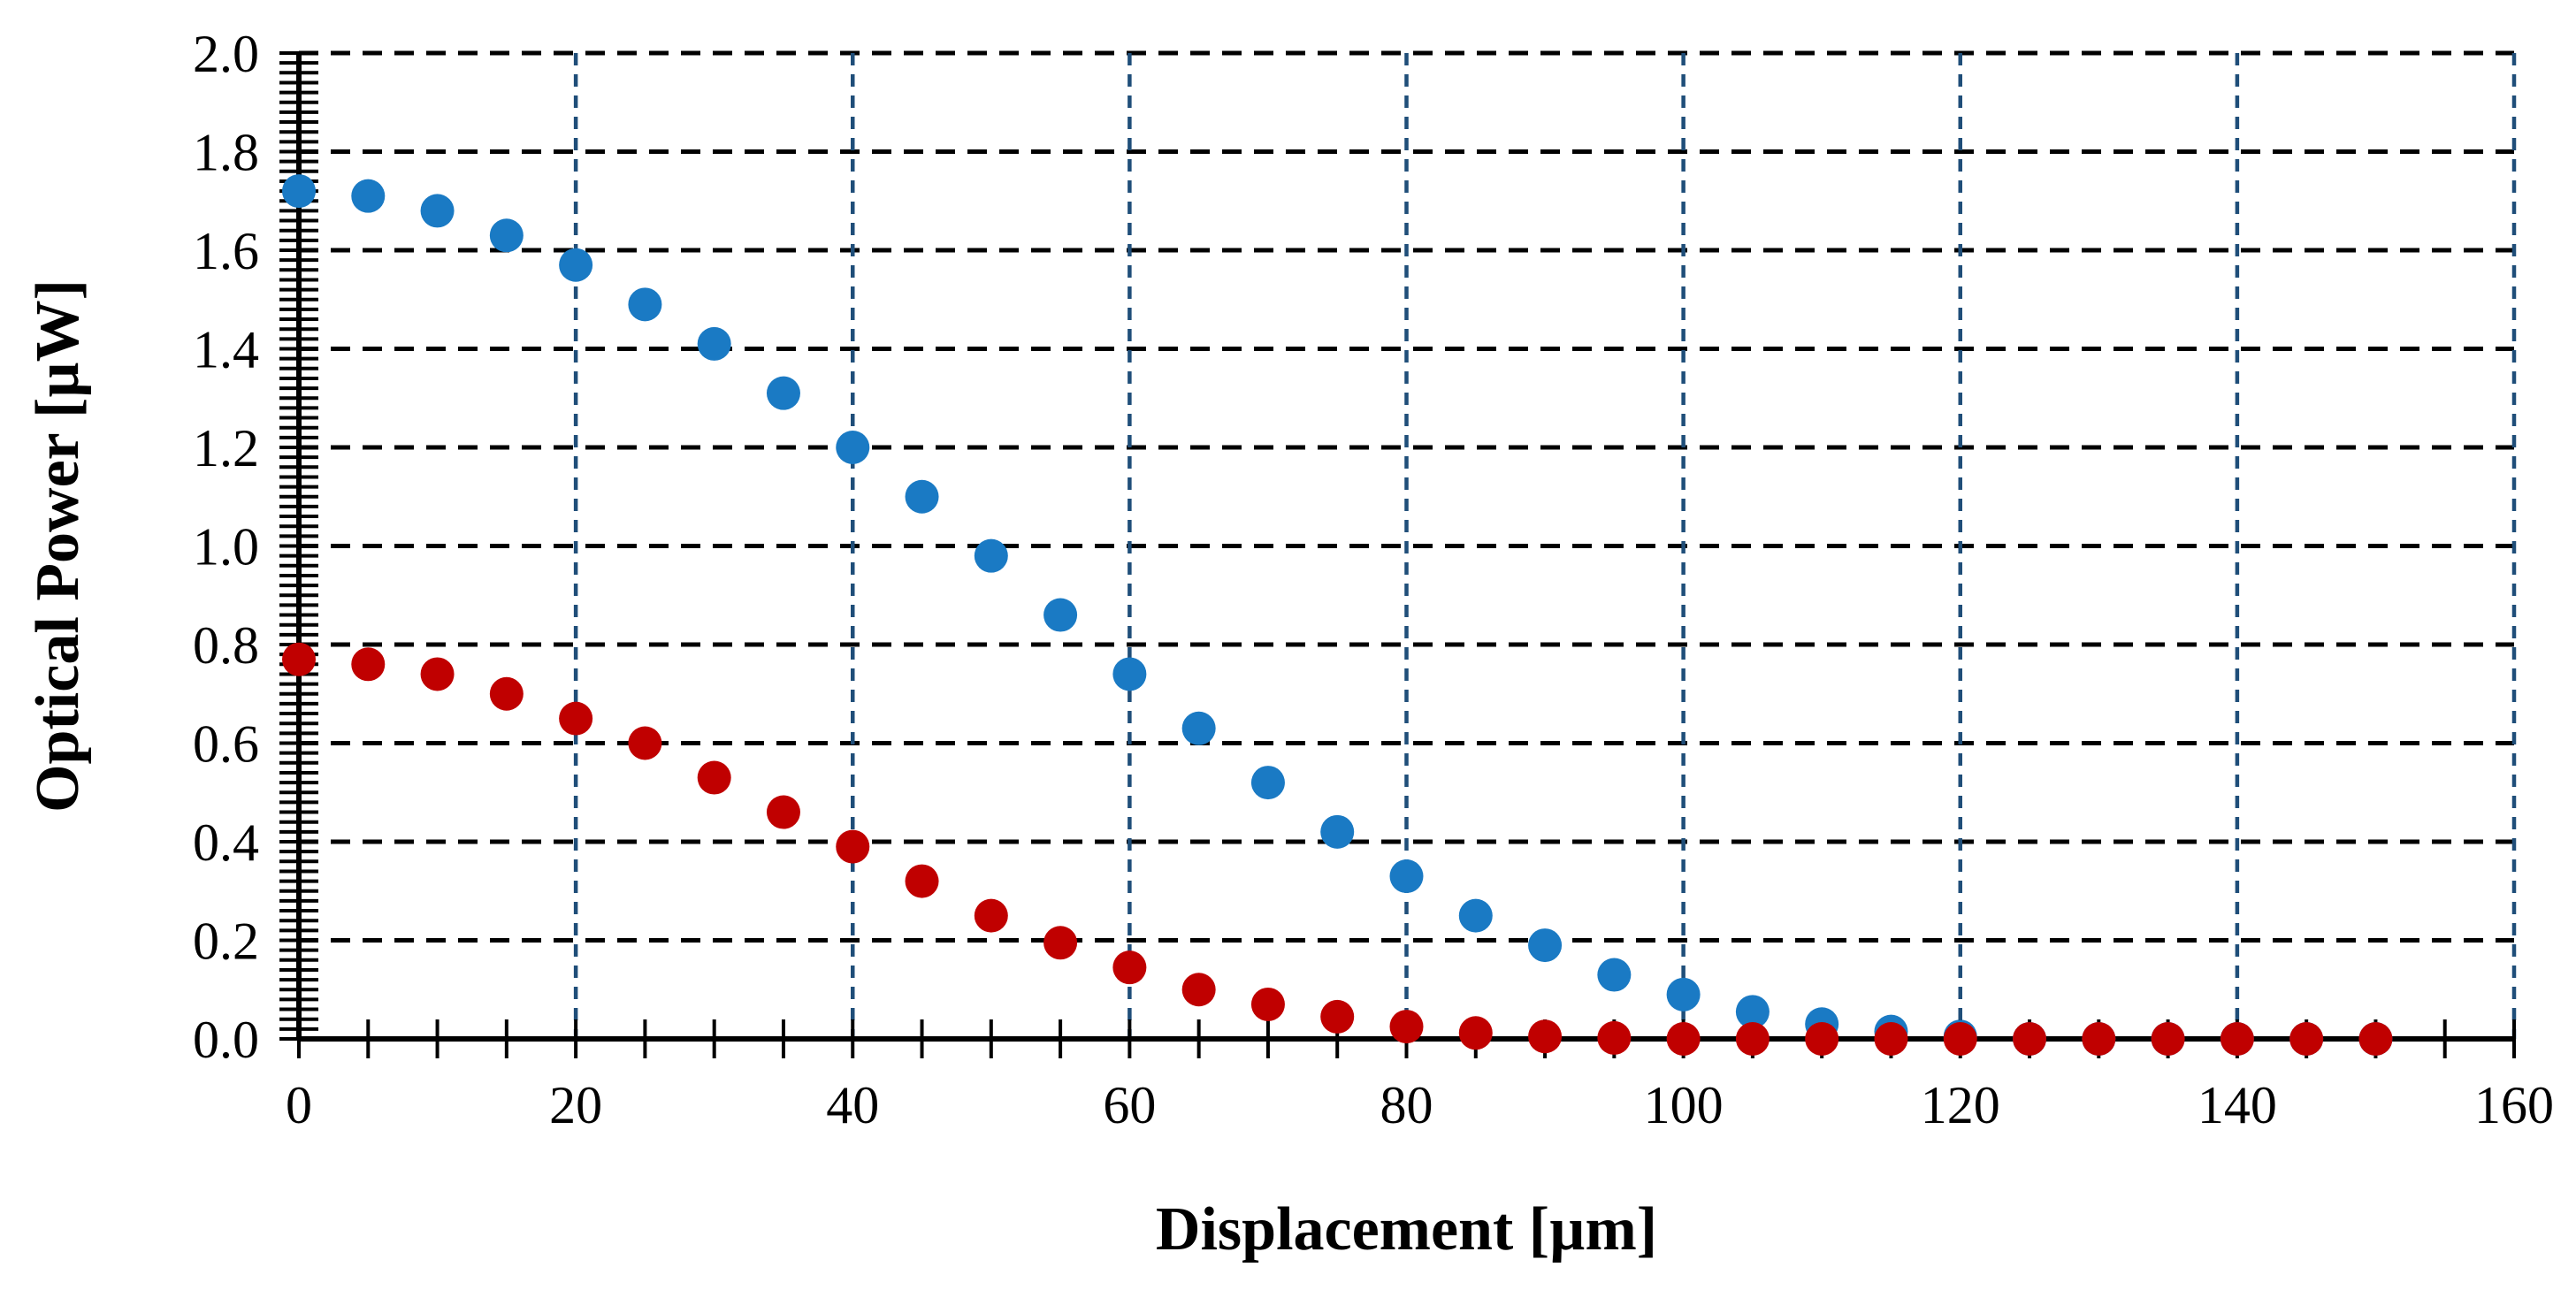  Describe the element at coordinates (226, 1040) in the screenshot. I see `y-tick-label: 0.0` at that location.